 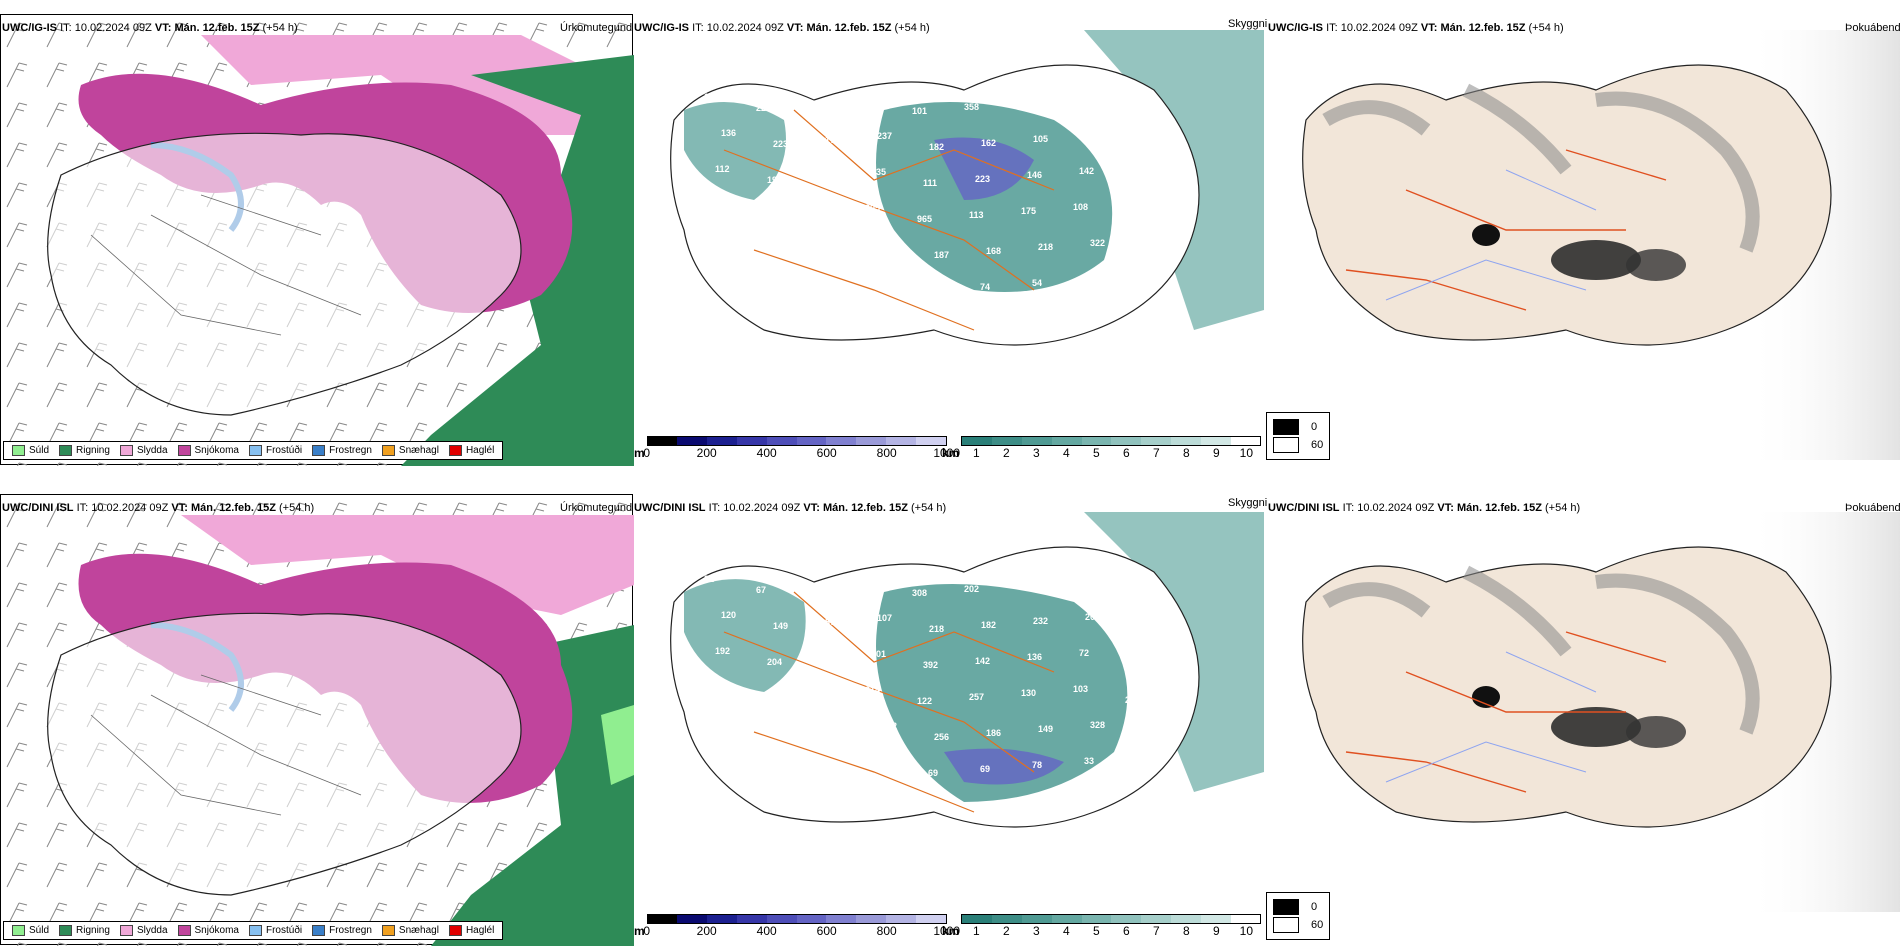 What do you see at coordinates (1036, 453) in the screenshot?
I see `colorbar-tick-label: 3` at bounding box center [1036, 453].